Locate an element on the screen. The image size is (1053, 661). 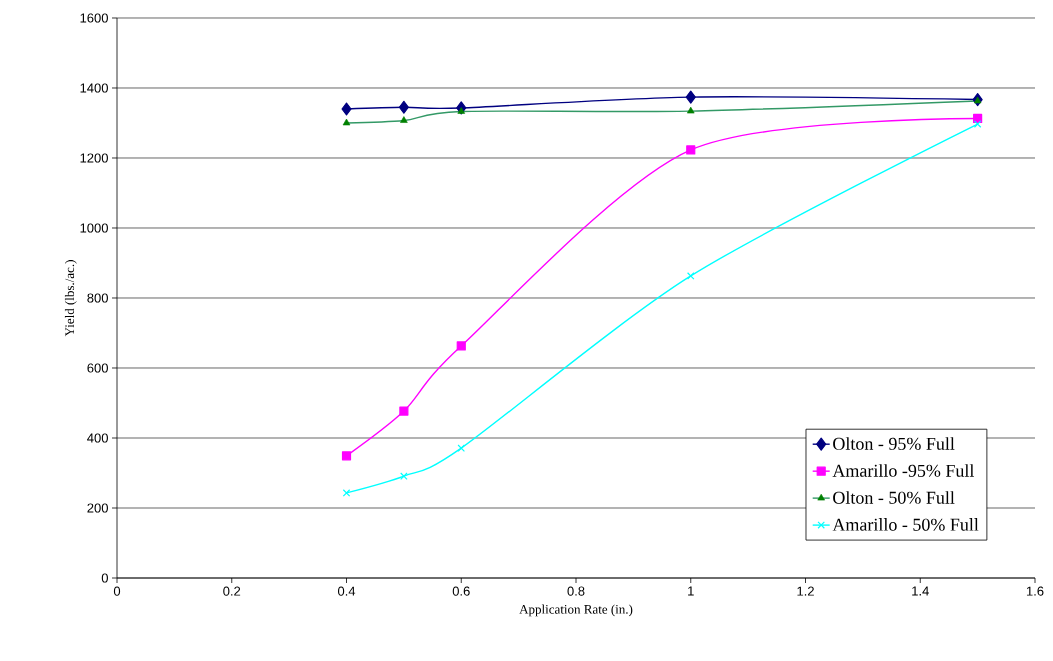
x-tick-label: 0.2 is located at coordinates (232, 591).